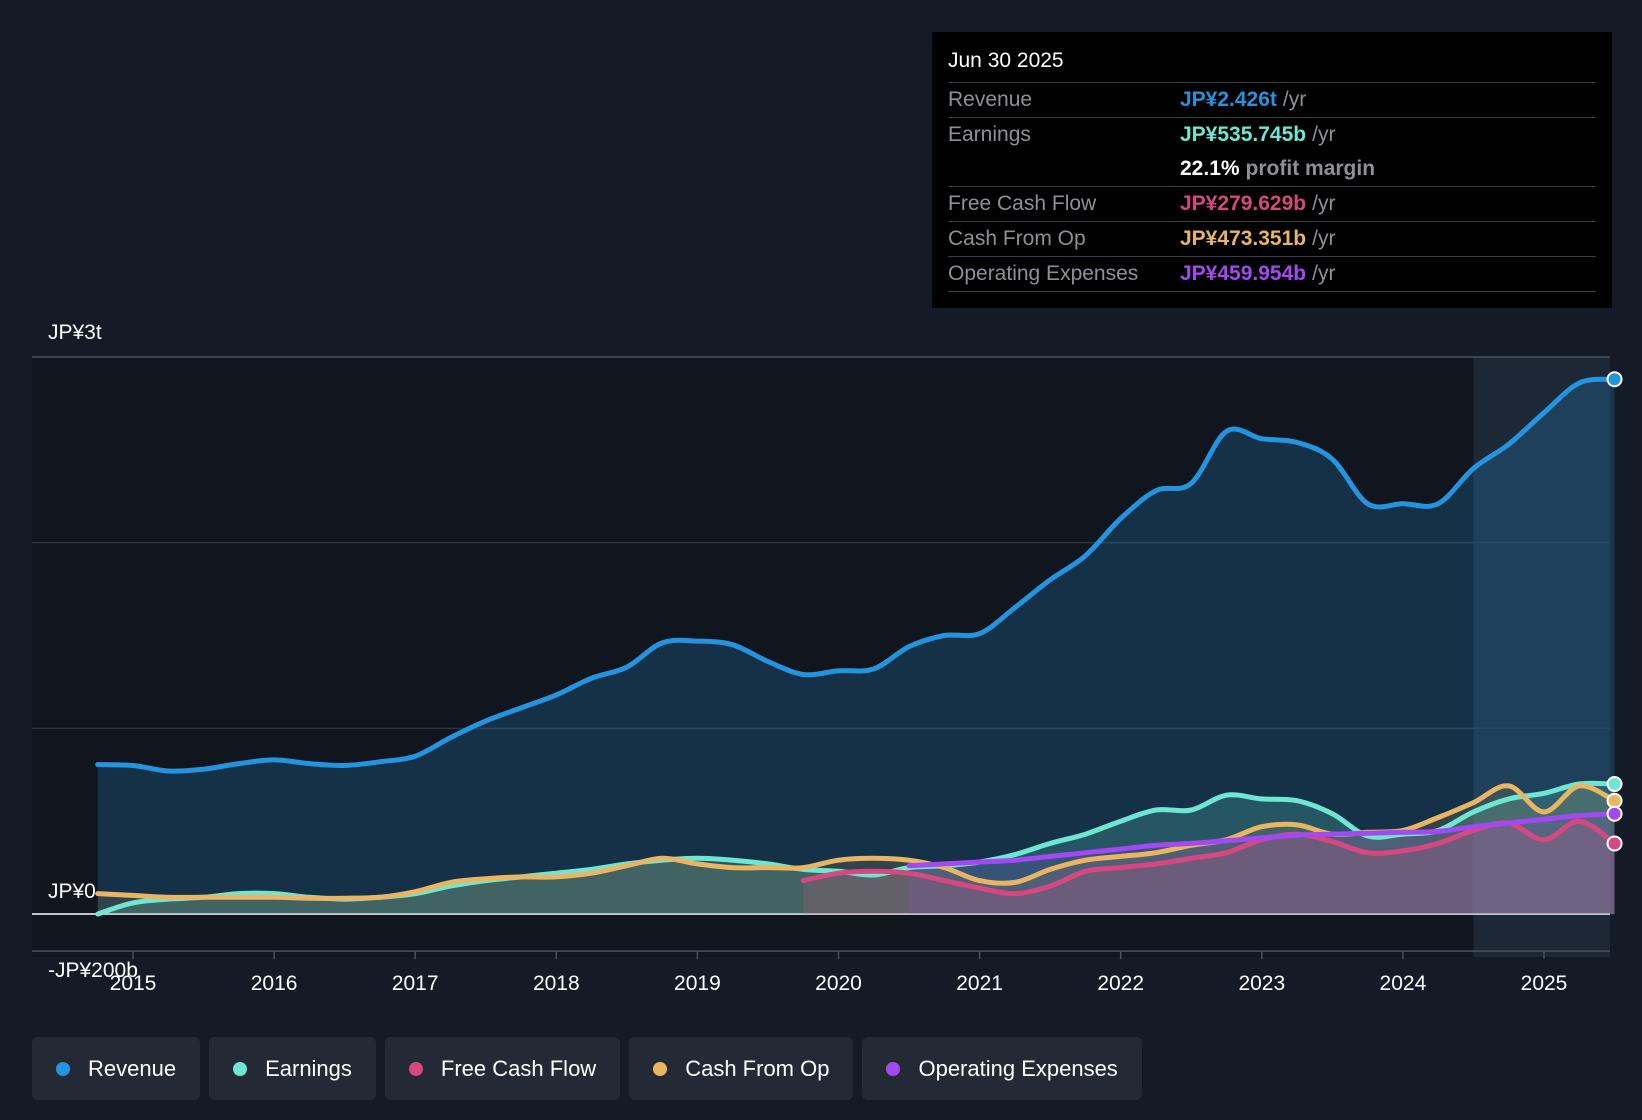 This screenshot has width=1642, height=1120. I want to click on legend-item-free-cash-flow: Free Cash Flow, so click(502, 1068).